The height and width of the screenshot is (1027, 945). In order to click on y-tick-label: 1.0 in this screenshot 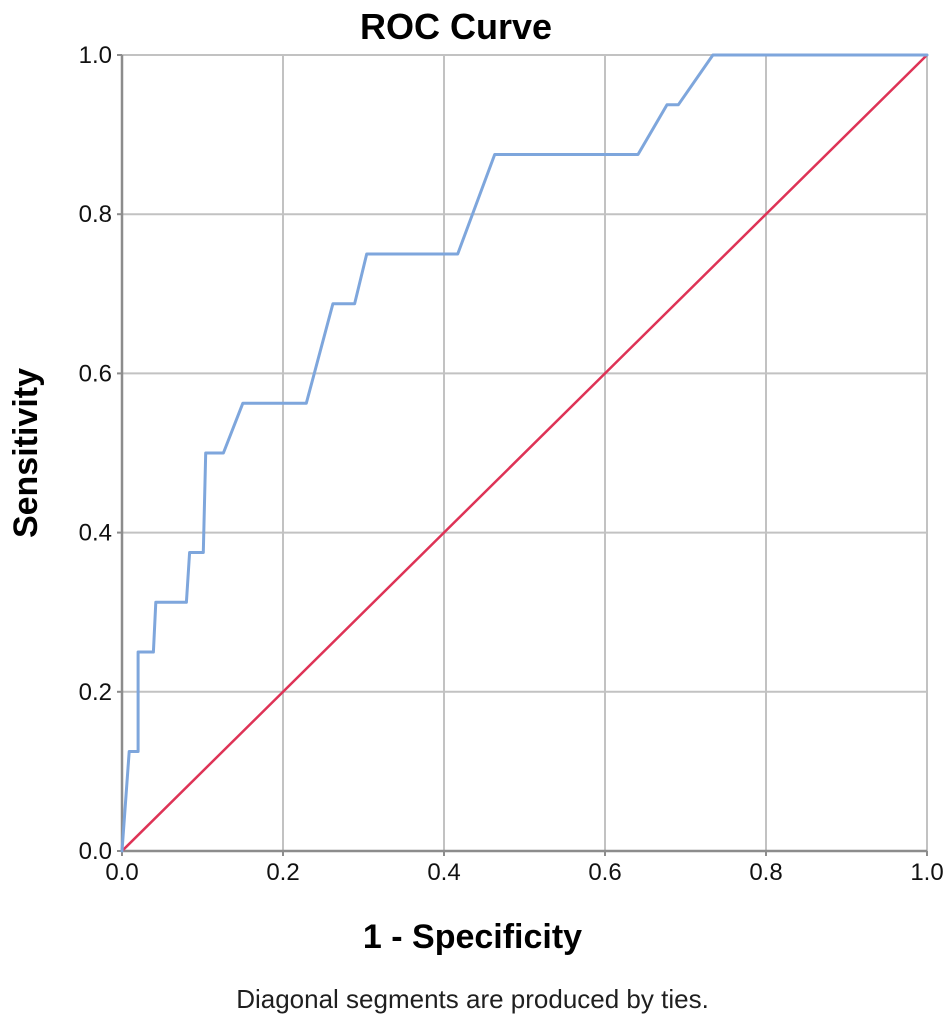, I will do `click(95, 55)`.